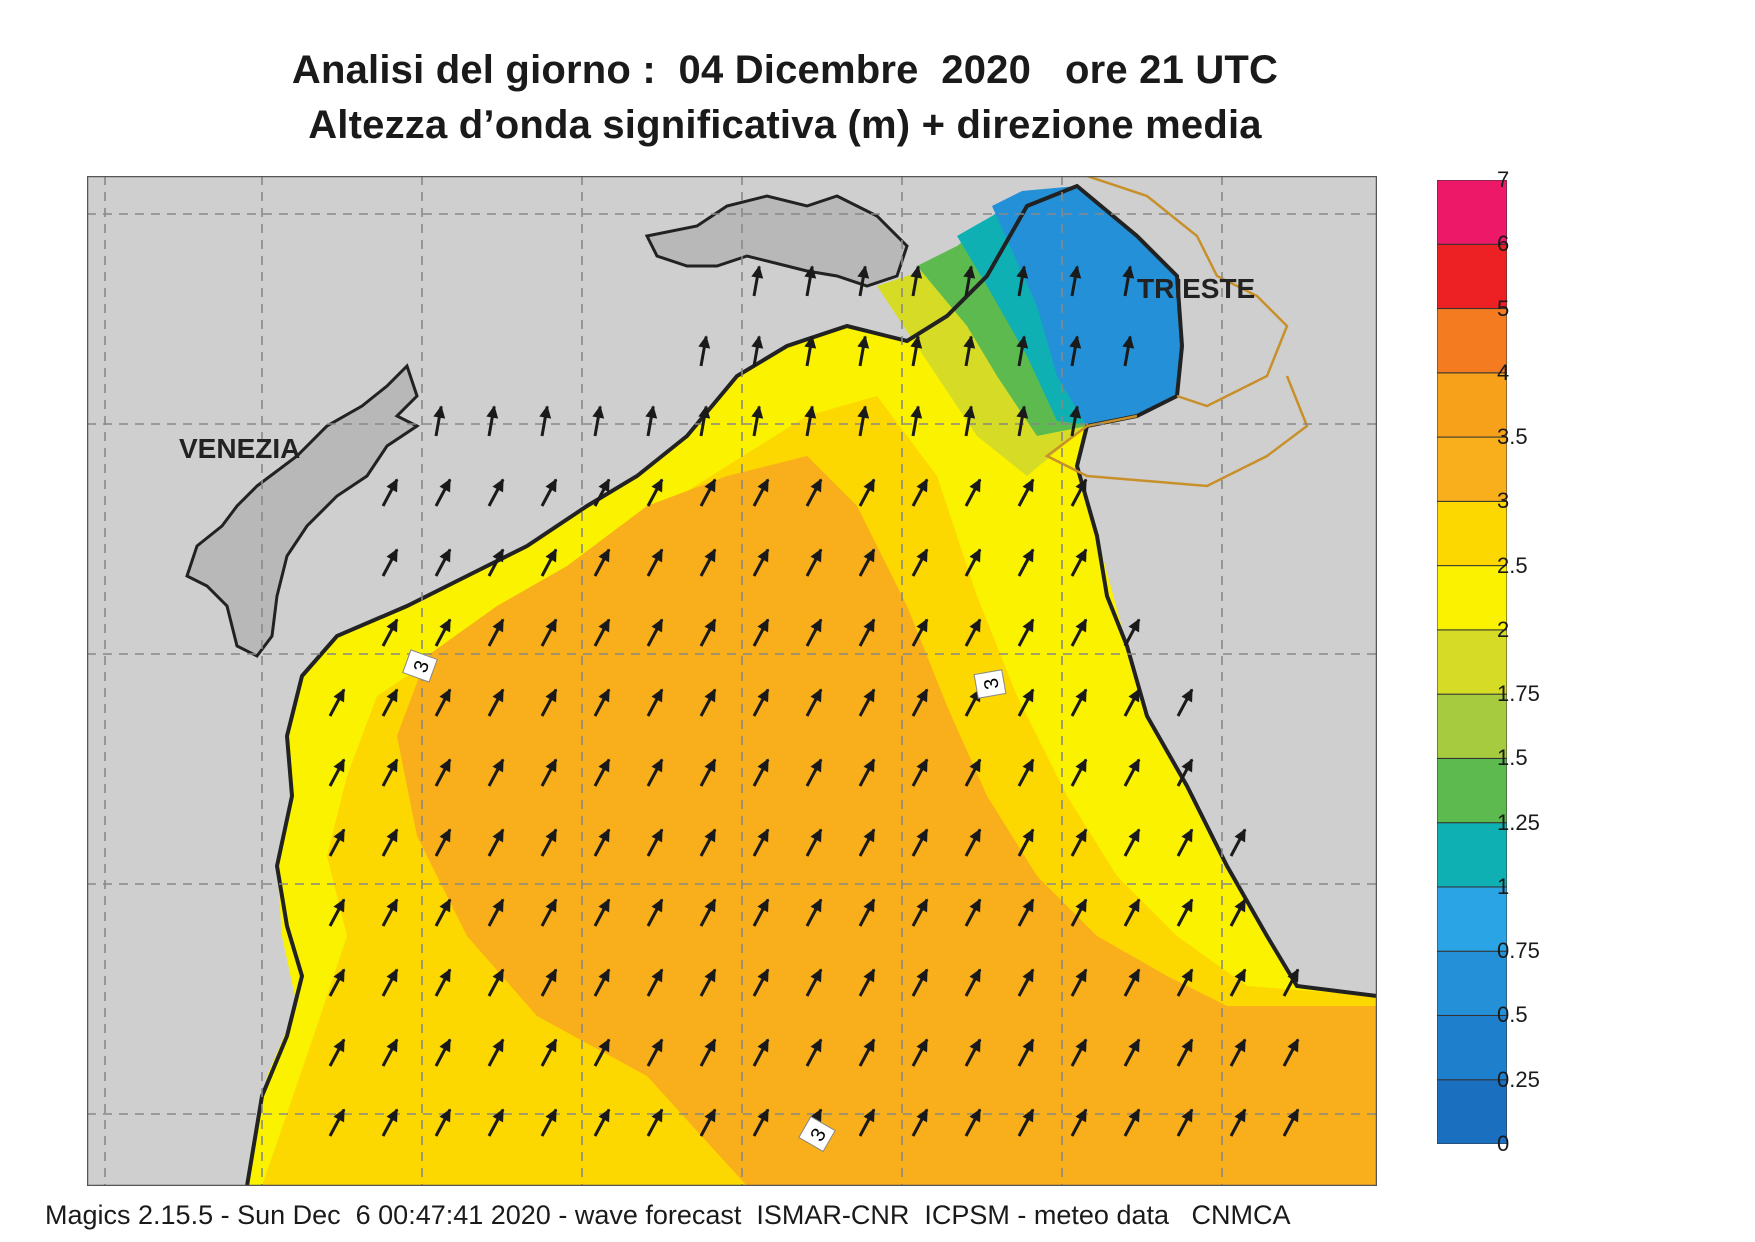  What do you see at coordinates (1518, 1079) in the screenshot?
I see `legend-label: 0.25` at bounding box center [1518, 1079].